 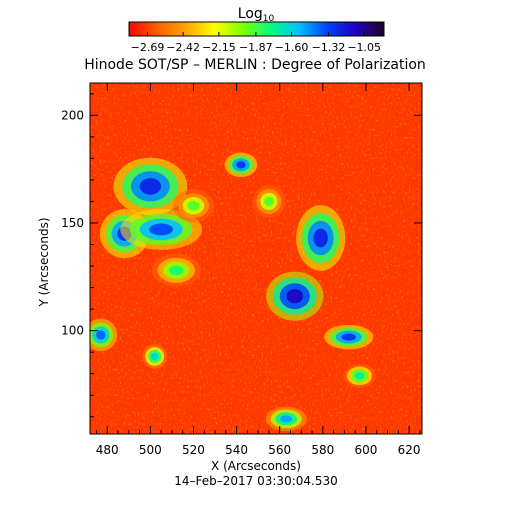 What do you see at coordinates (183, 47) in the screenshot?
I see `colorbar-tick-label: −2.42` at bounding box center [183, 47].